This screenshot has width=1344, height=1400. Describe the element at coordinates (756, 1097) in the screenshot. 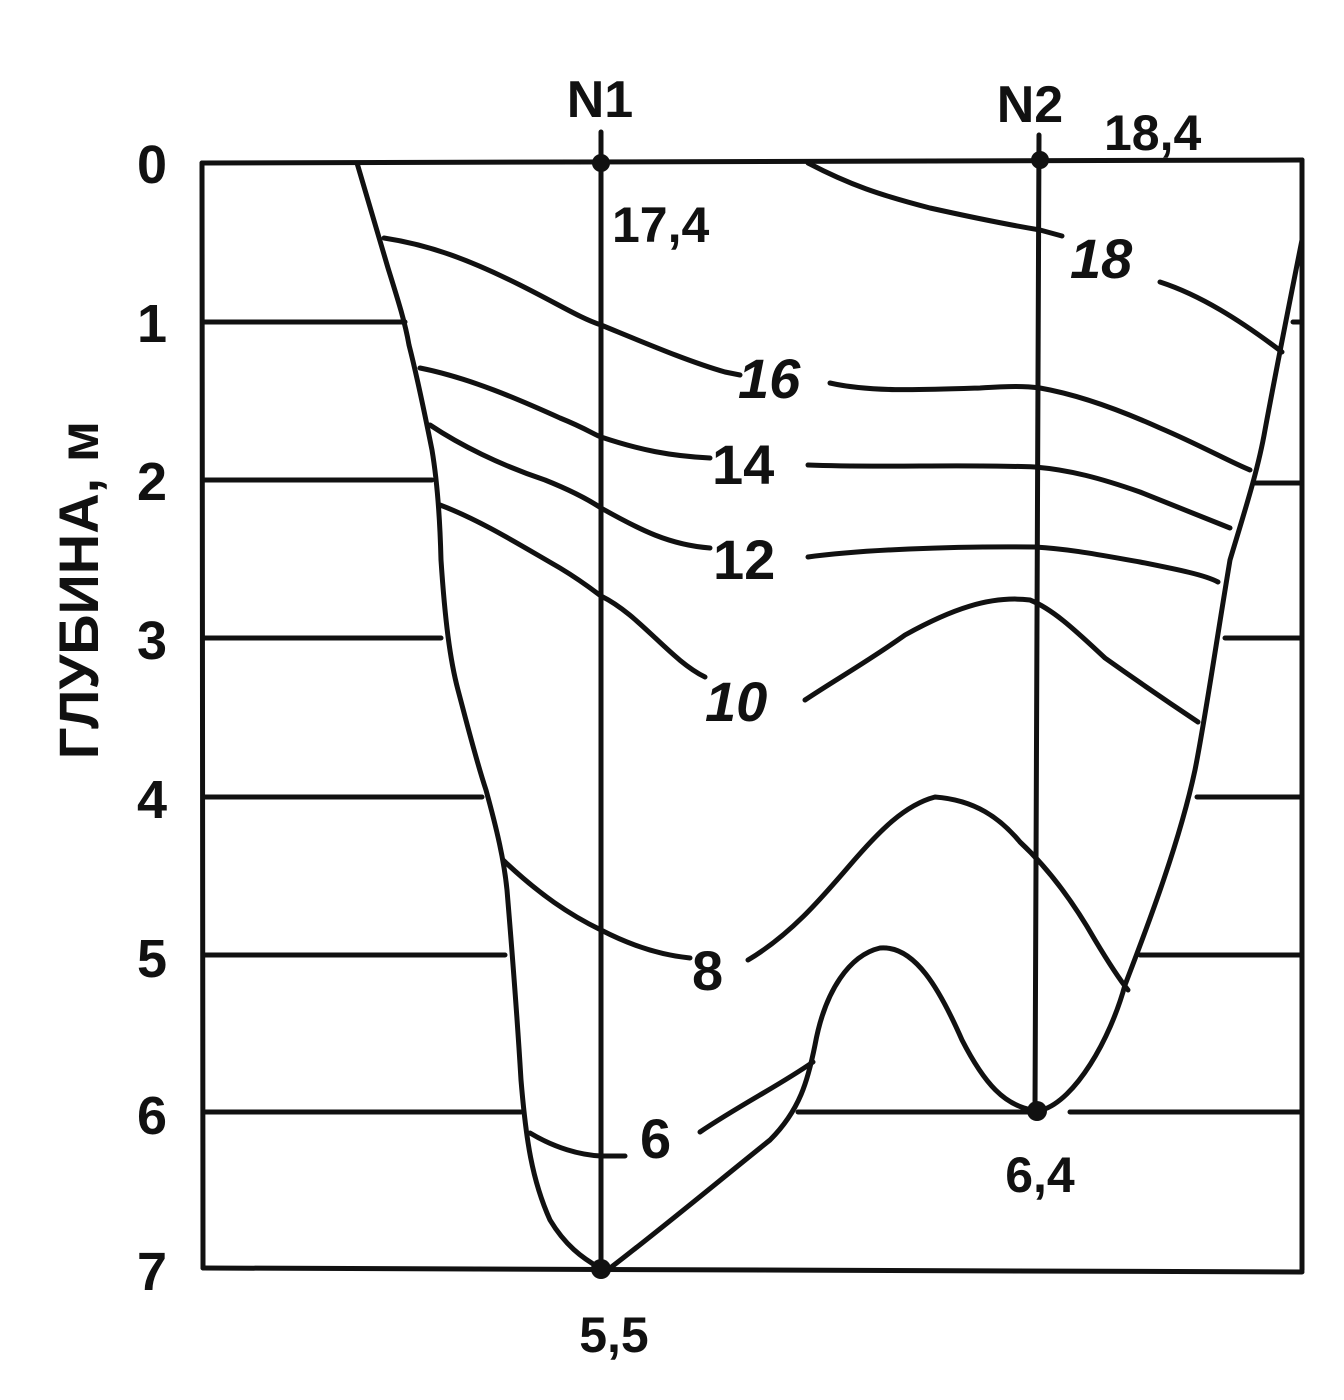

I see `isotherm-6-line-right` at that location.